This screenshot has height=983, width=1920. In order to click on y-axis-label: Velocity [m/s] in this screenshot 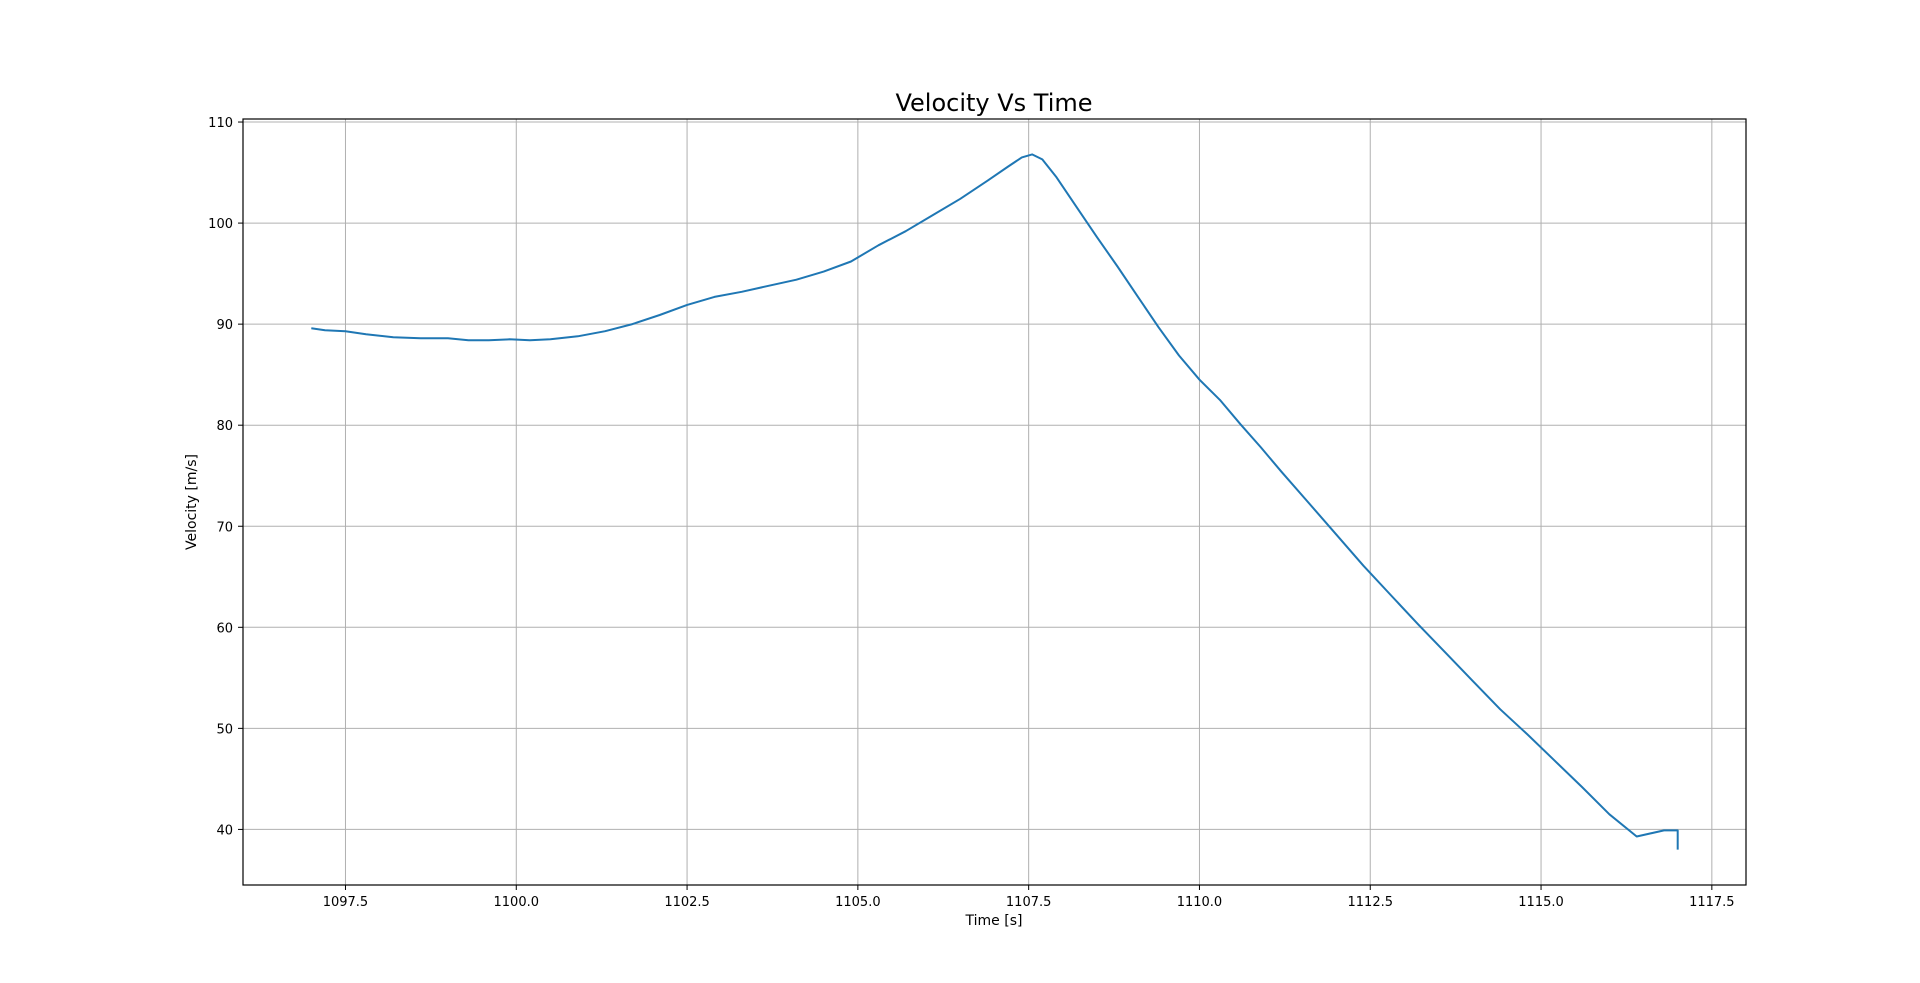, I will do `click(192, 502)`.